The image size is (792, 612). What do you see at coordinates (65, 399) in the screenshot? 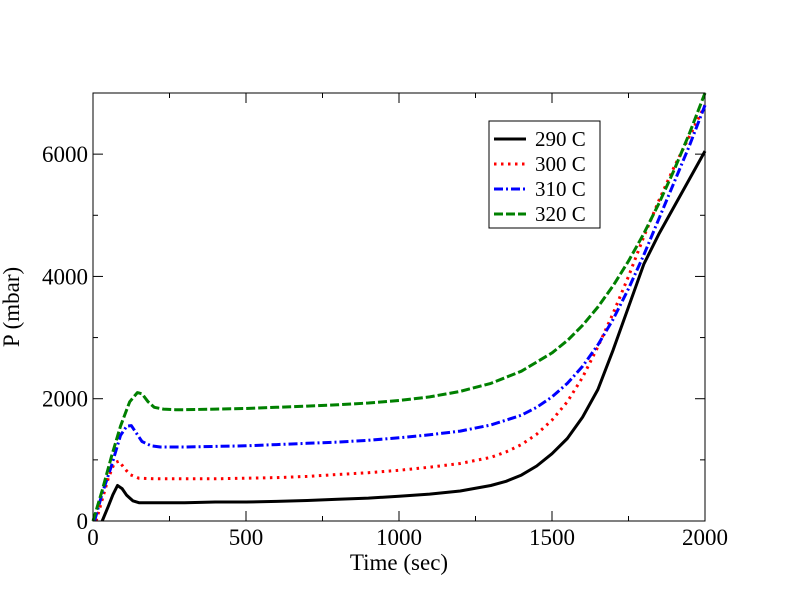
I see `y-tick-label: 2000` at bounding box center [65, 399].